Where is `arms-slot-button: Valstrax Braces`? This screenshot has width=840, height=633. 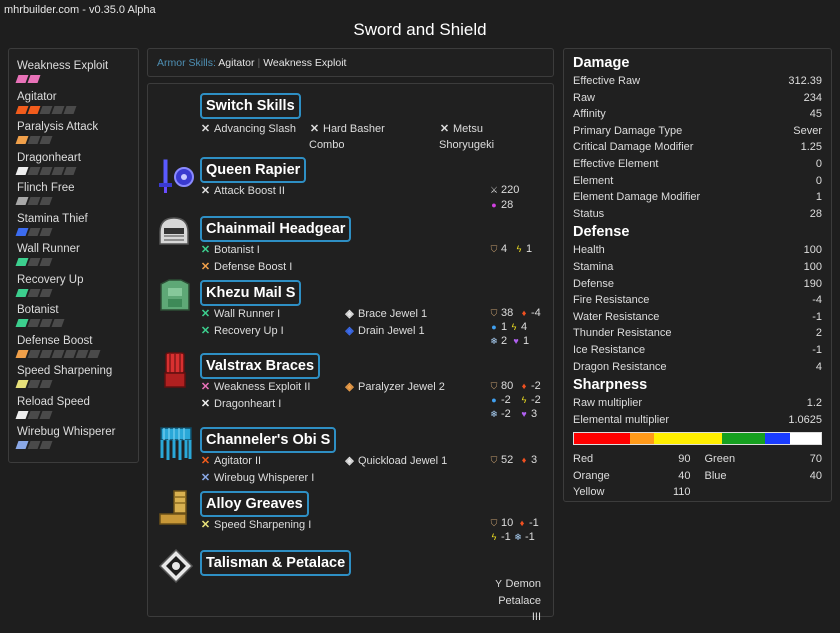 arms-slot-button: Valstrax Braces is located at coordinates (260, 366).